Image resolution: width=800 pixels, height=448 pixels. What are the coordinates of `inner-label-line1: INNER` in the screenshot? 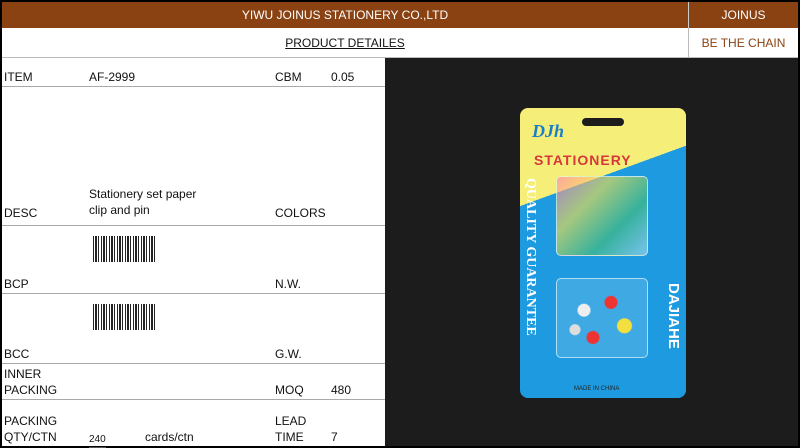 It's located at (23, 374).